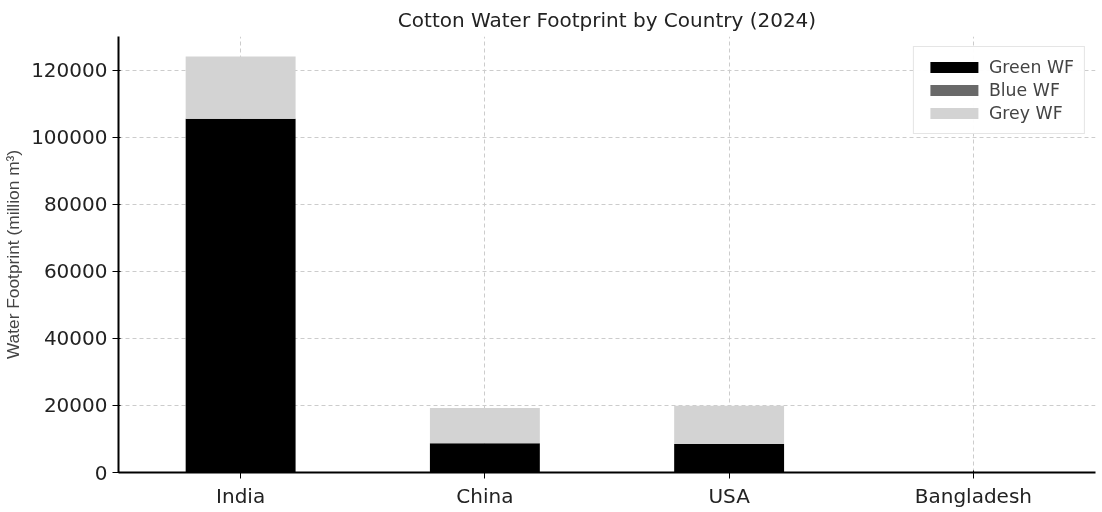 Image resolution: width=1102 pixels, height=512 pixels. Describe the element at coordinates (75, 338) in the screenshot. I see `y-tick-label: 40000` at that location.